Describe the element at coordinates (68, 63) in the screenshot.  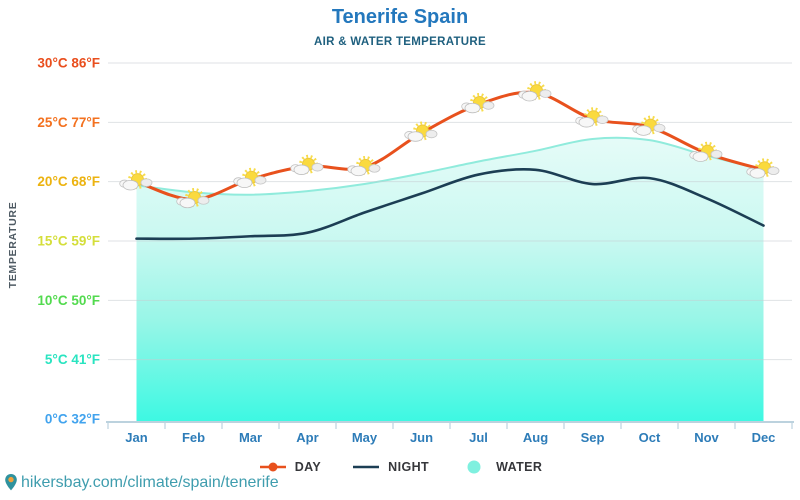
I see `y-tick-label-30c: 30°C 86°F` at that location.